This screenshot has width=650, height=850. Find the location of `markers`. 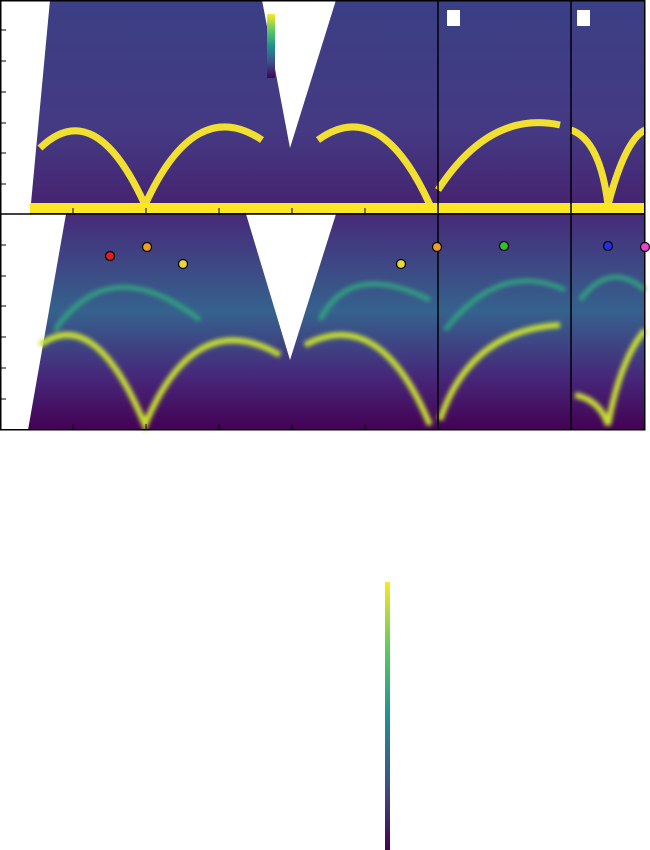

markers is located at coordinates (377, 255).